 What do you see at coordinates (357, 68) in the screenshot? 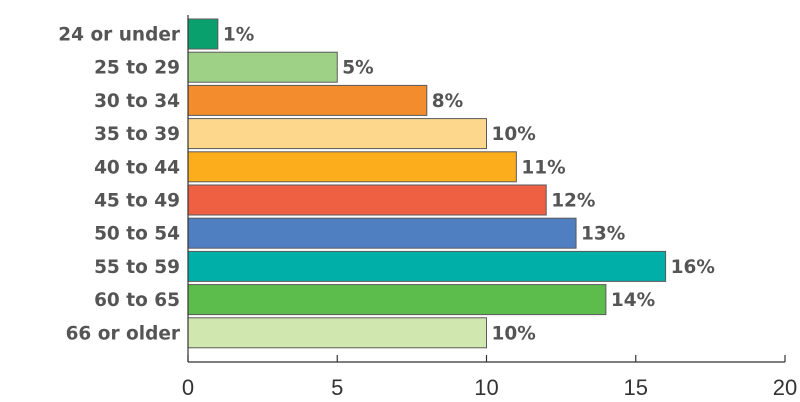
I see `data-label: 5%` at bounding box center [357, 68].